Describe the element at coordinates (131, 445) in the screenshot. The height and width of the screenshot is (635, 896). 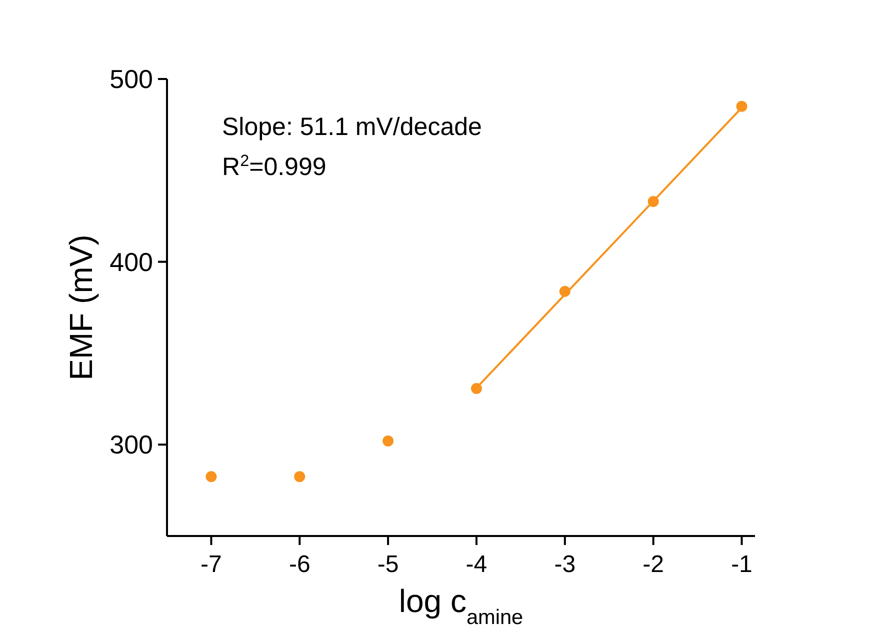
I see `y-tick-label: 300` at that location.